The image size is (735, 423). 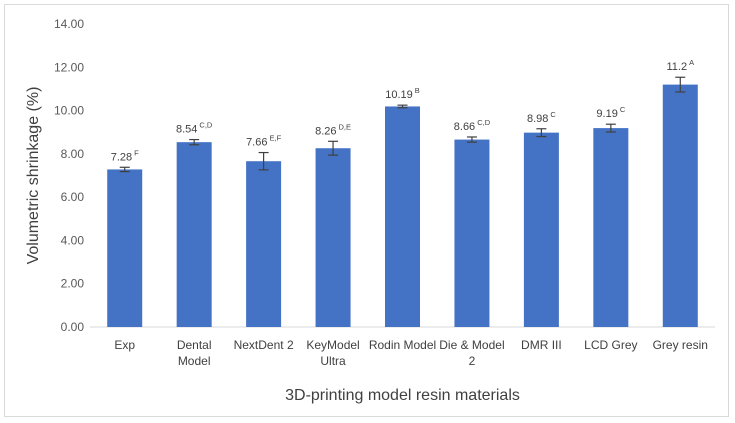 What do you see at coordinates (124, 345) in the screenshot?
I see `x-category-label: Exp` at bounding box center [124, 345].